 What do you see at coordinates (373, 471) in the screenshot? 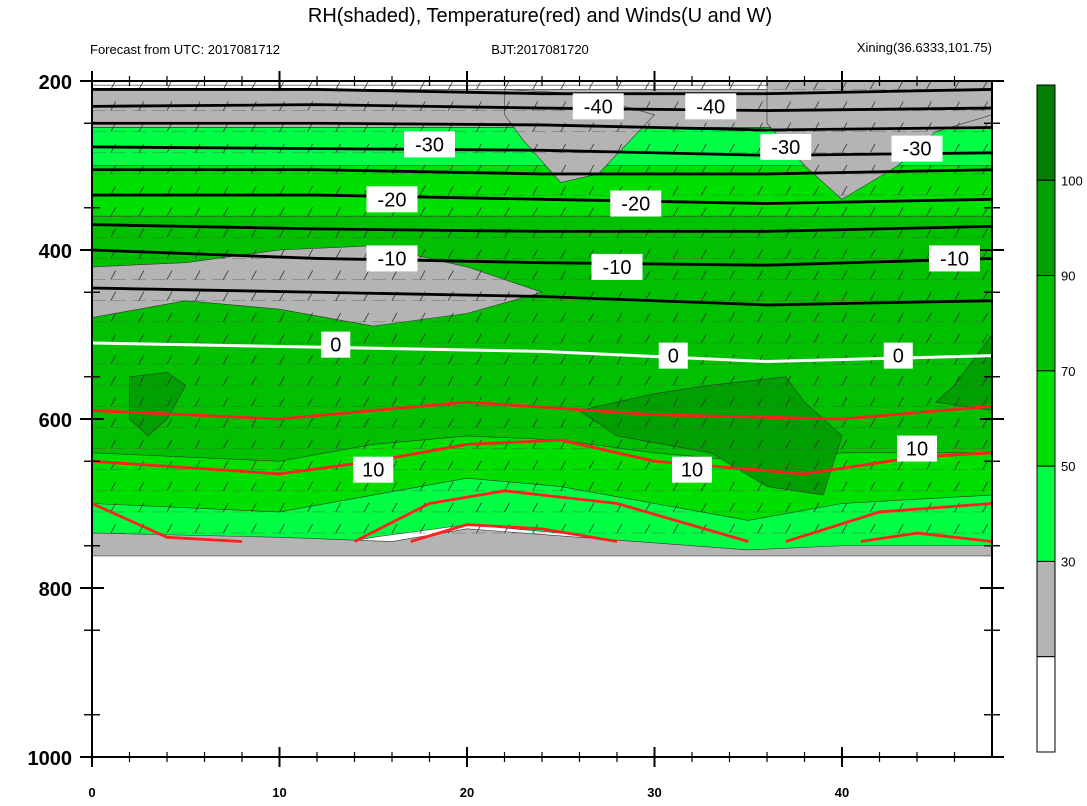
I see `contour-label: 10` at bounding box center [373, 471].